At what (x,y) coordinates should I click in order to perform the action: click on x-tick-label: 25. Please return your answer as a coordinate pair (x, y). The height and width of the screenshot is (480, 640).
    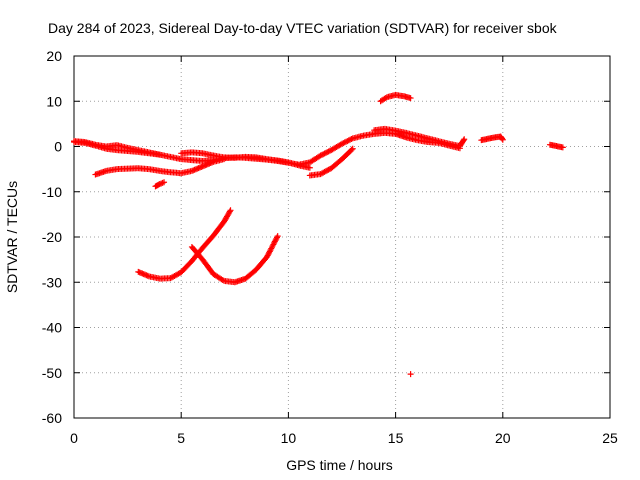
    Looking at the image, I should click on (610, 438).